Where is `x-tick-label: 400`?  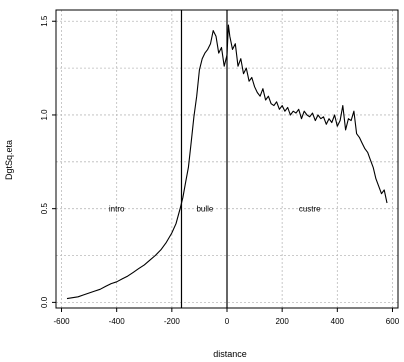 x-tick-label: 400 is located at coordinates (338, 321).